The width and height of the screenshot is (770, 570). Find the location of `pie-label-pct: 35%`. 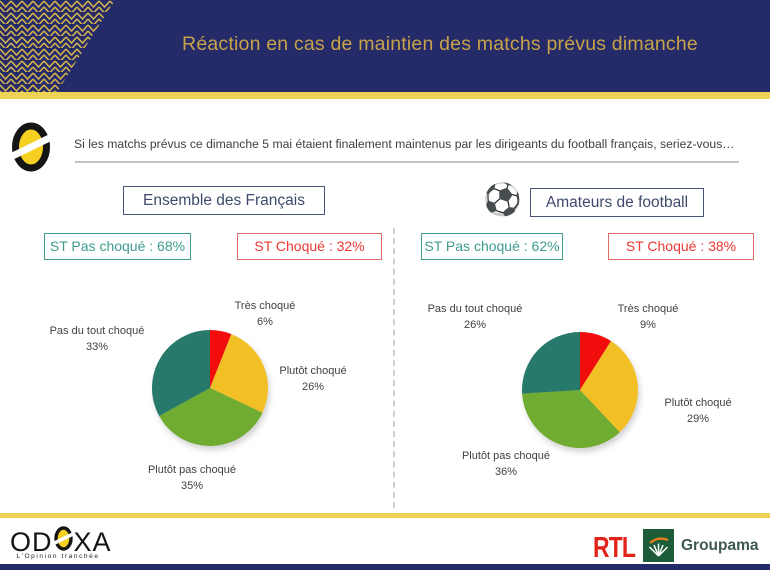

pie-label-pct: 35% is located at coordinates (192, 485).